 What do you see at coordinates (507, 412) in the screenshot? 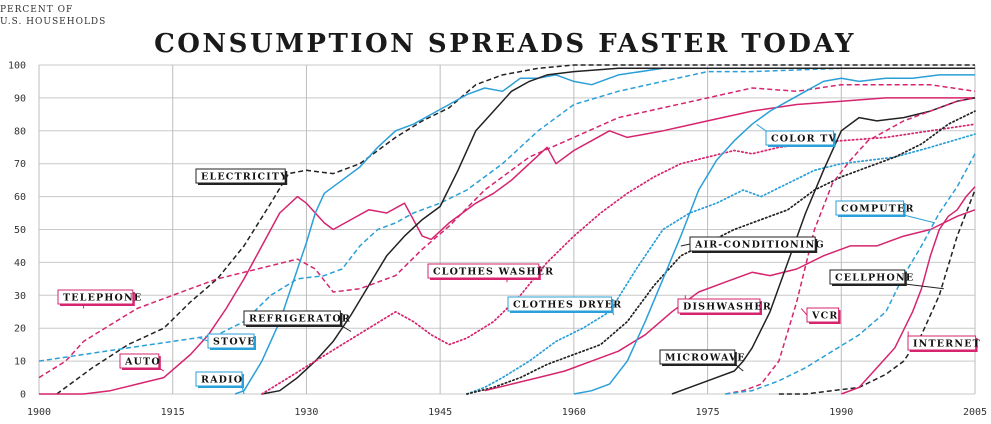
I see `x-tick-labels: 1900 1915 1930 1945 1960 1975 1990 2005` at bounding box center [507, 412].